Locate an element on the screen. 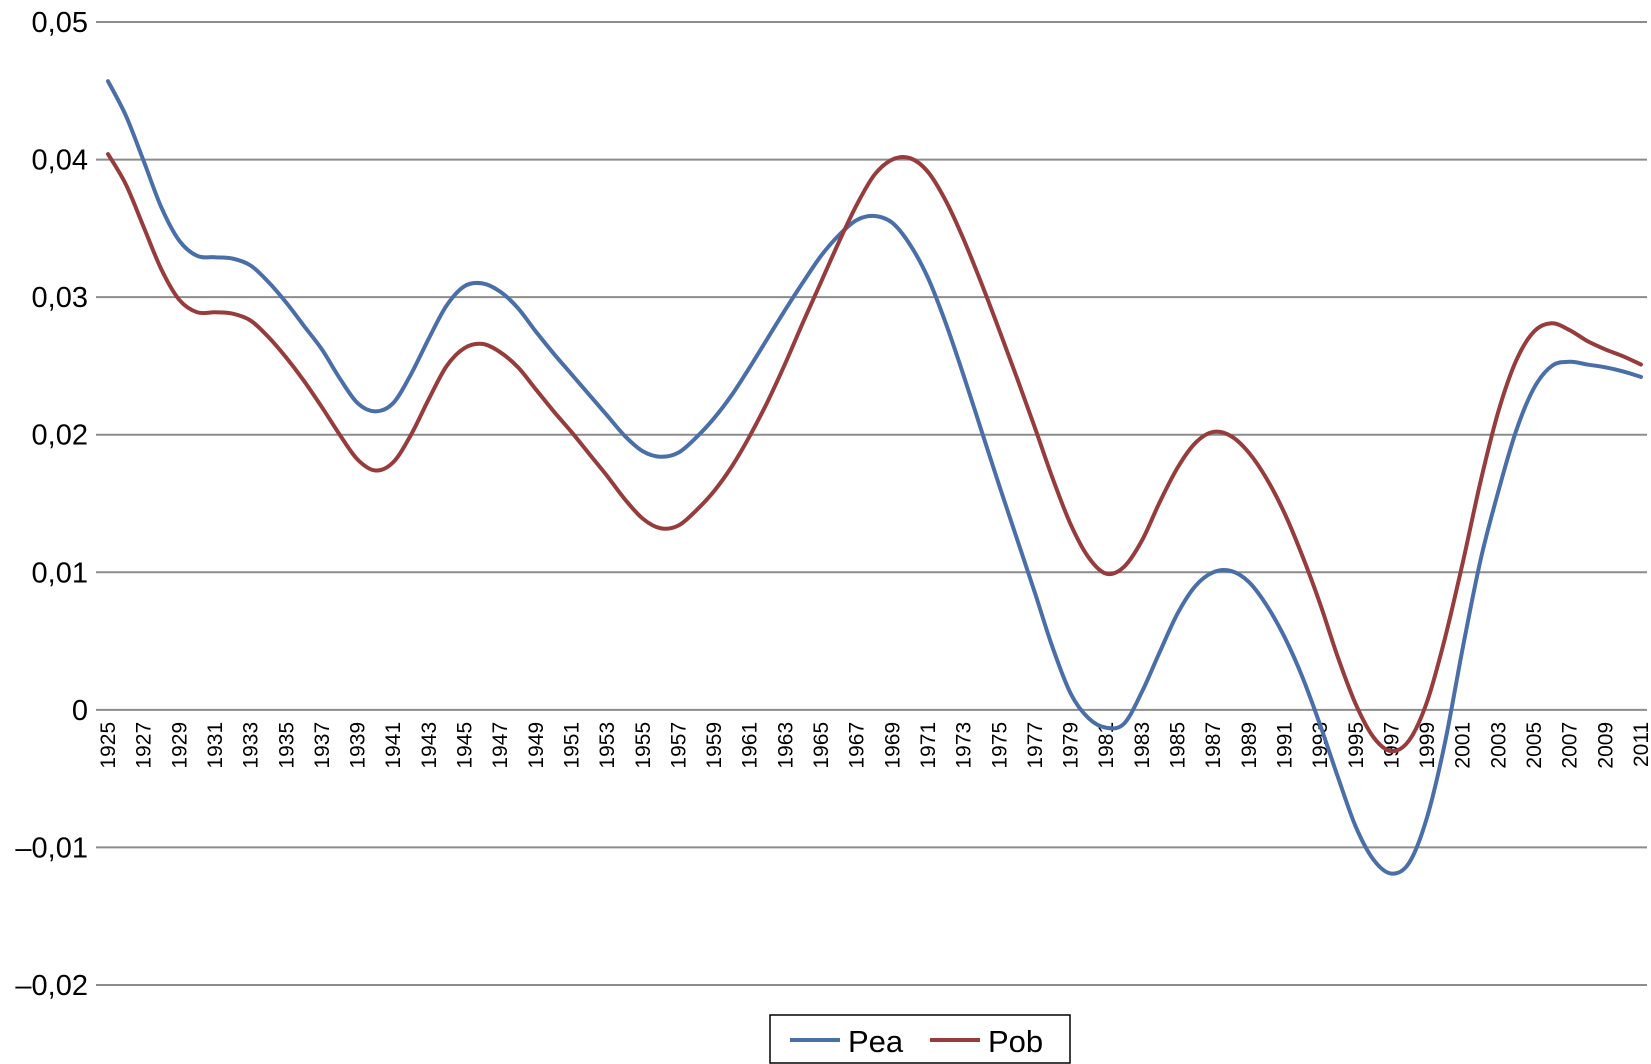  x-tick-label: 1991 is located at coordinates (1284, 745).